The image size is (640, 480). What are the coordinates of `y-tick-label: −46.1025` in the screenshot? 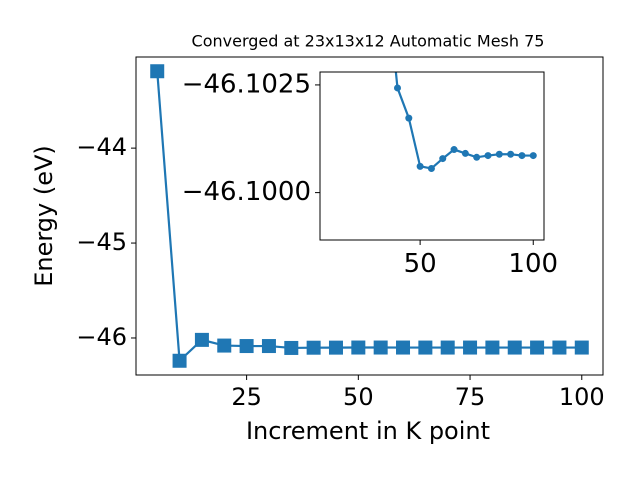 It's located at (246, 84).